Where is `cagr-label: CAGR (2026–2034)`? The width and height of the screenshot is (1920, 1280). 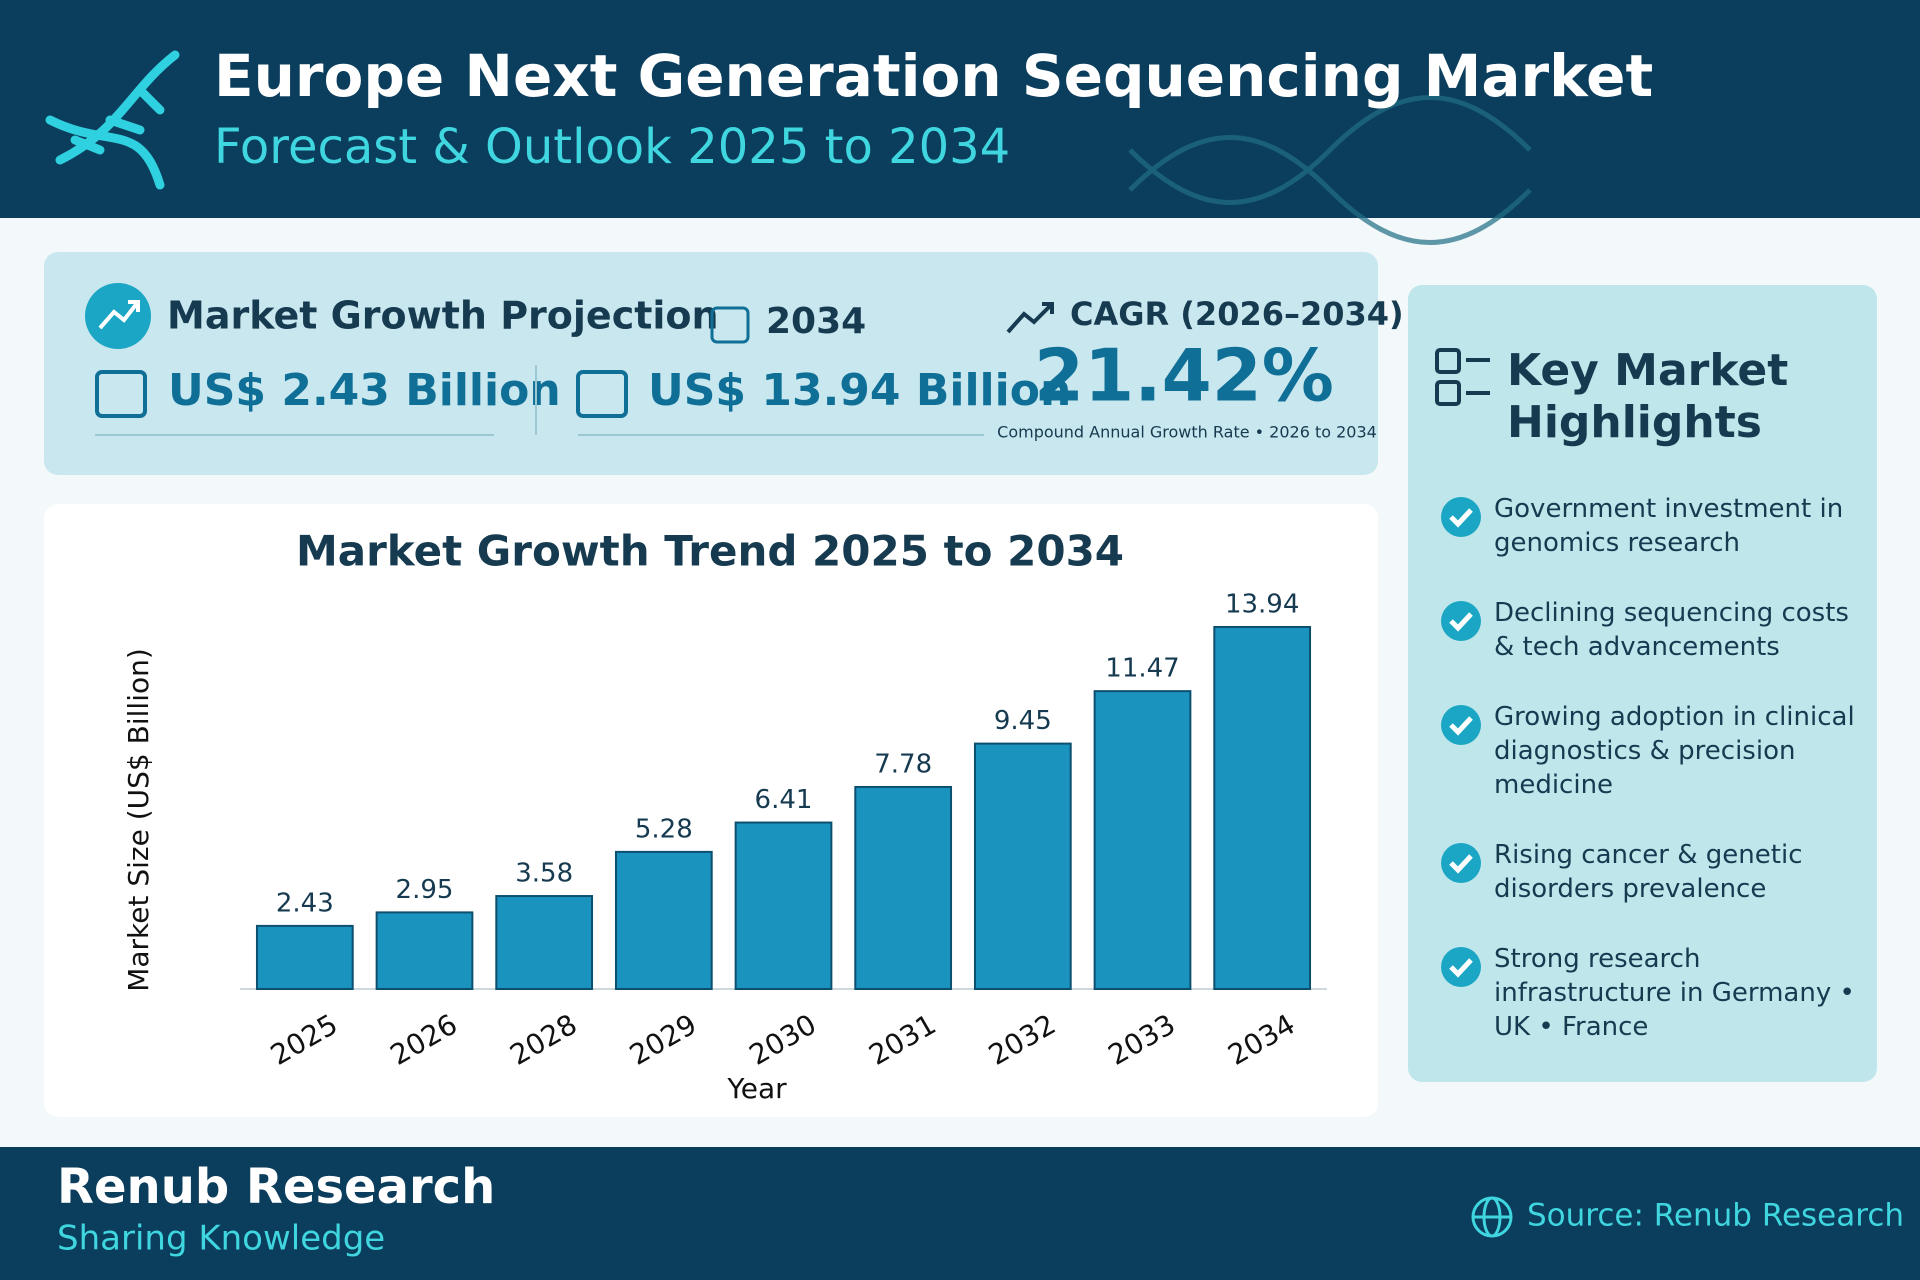 cagr-label: CAGR (2026–2034) is located at coordinates (1237, 314).